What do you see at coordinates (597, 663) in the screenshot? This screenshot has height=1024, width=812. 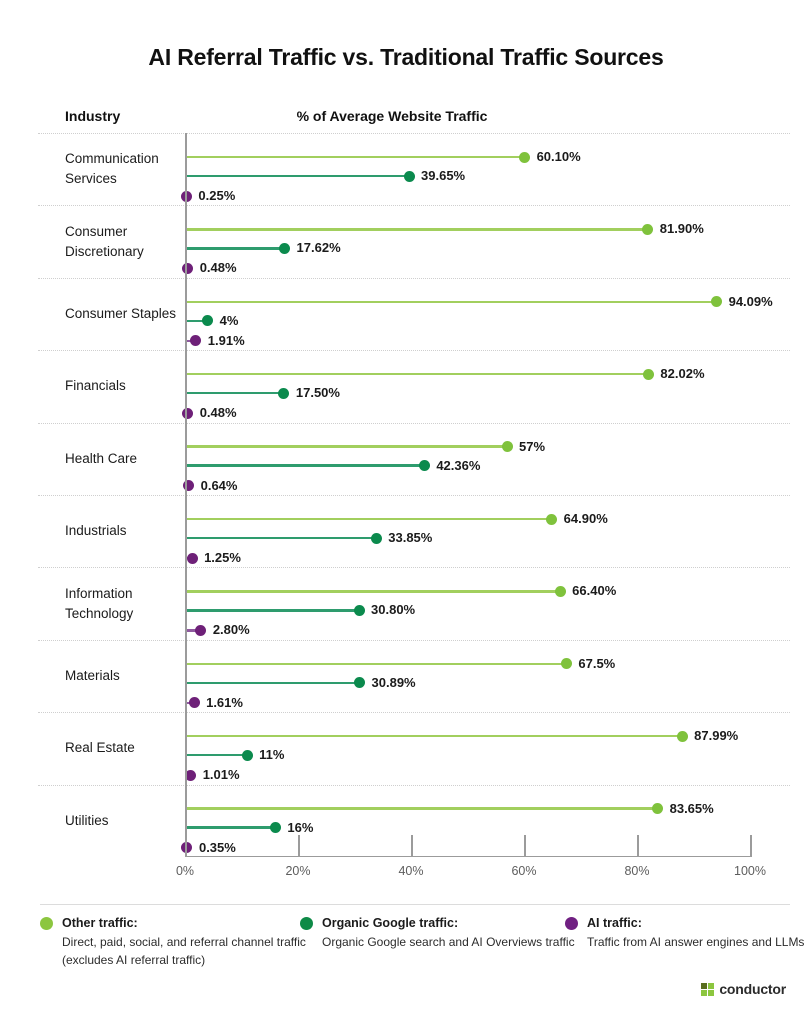 I see `value-label: 67.5%` at bounding box center [597, 663].